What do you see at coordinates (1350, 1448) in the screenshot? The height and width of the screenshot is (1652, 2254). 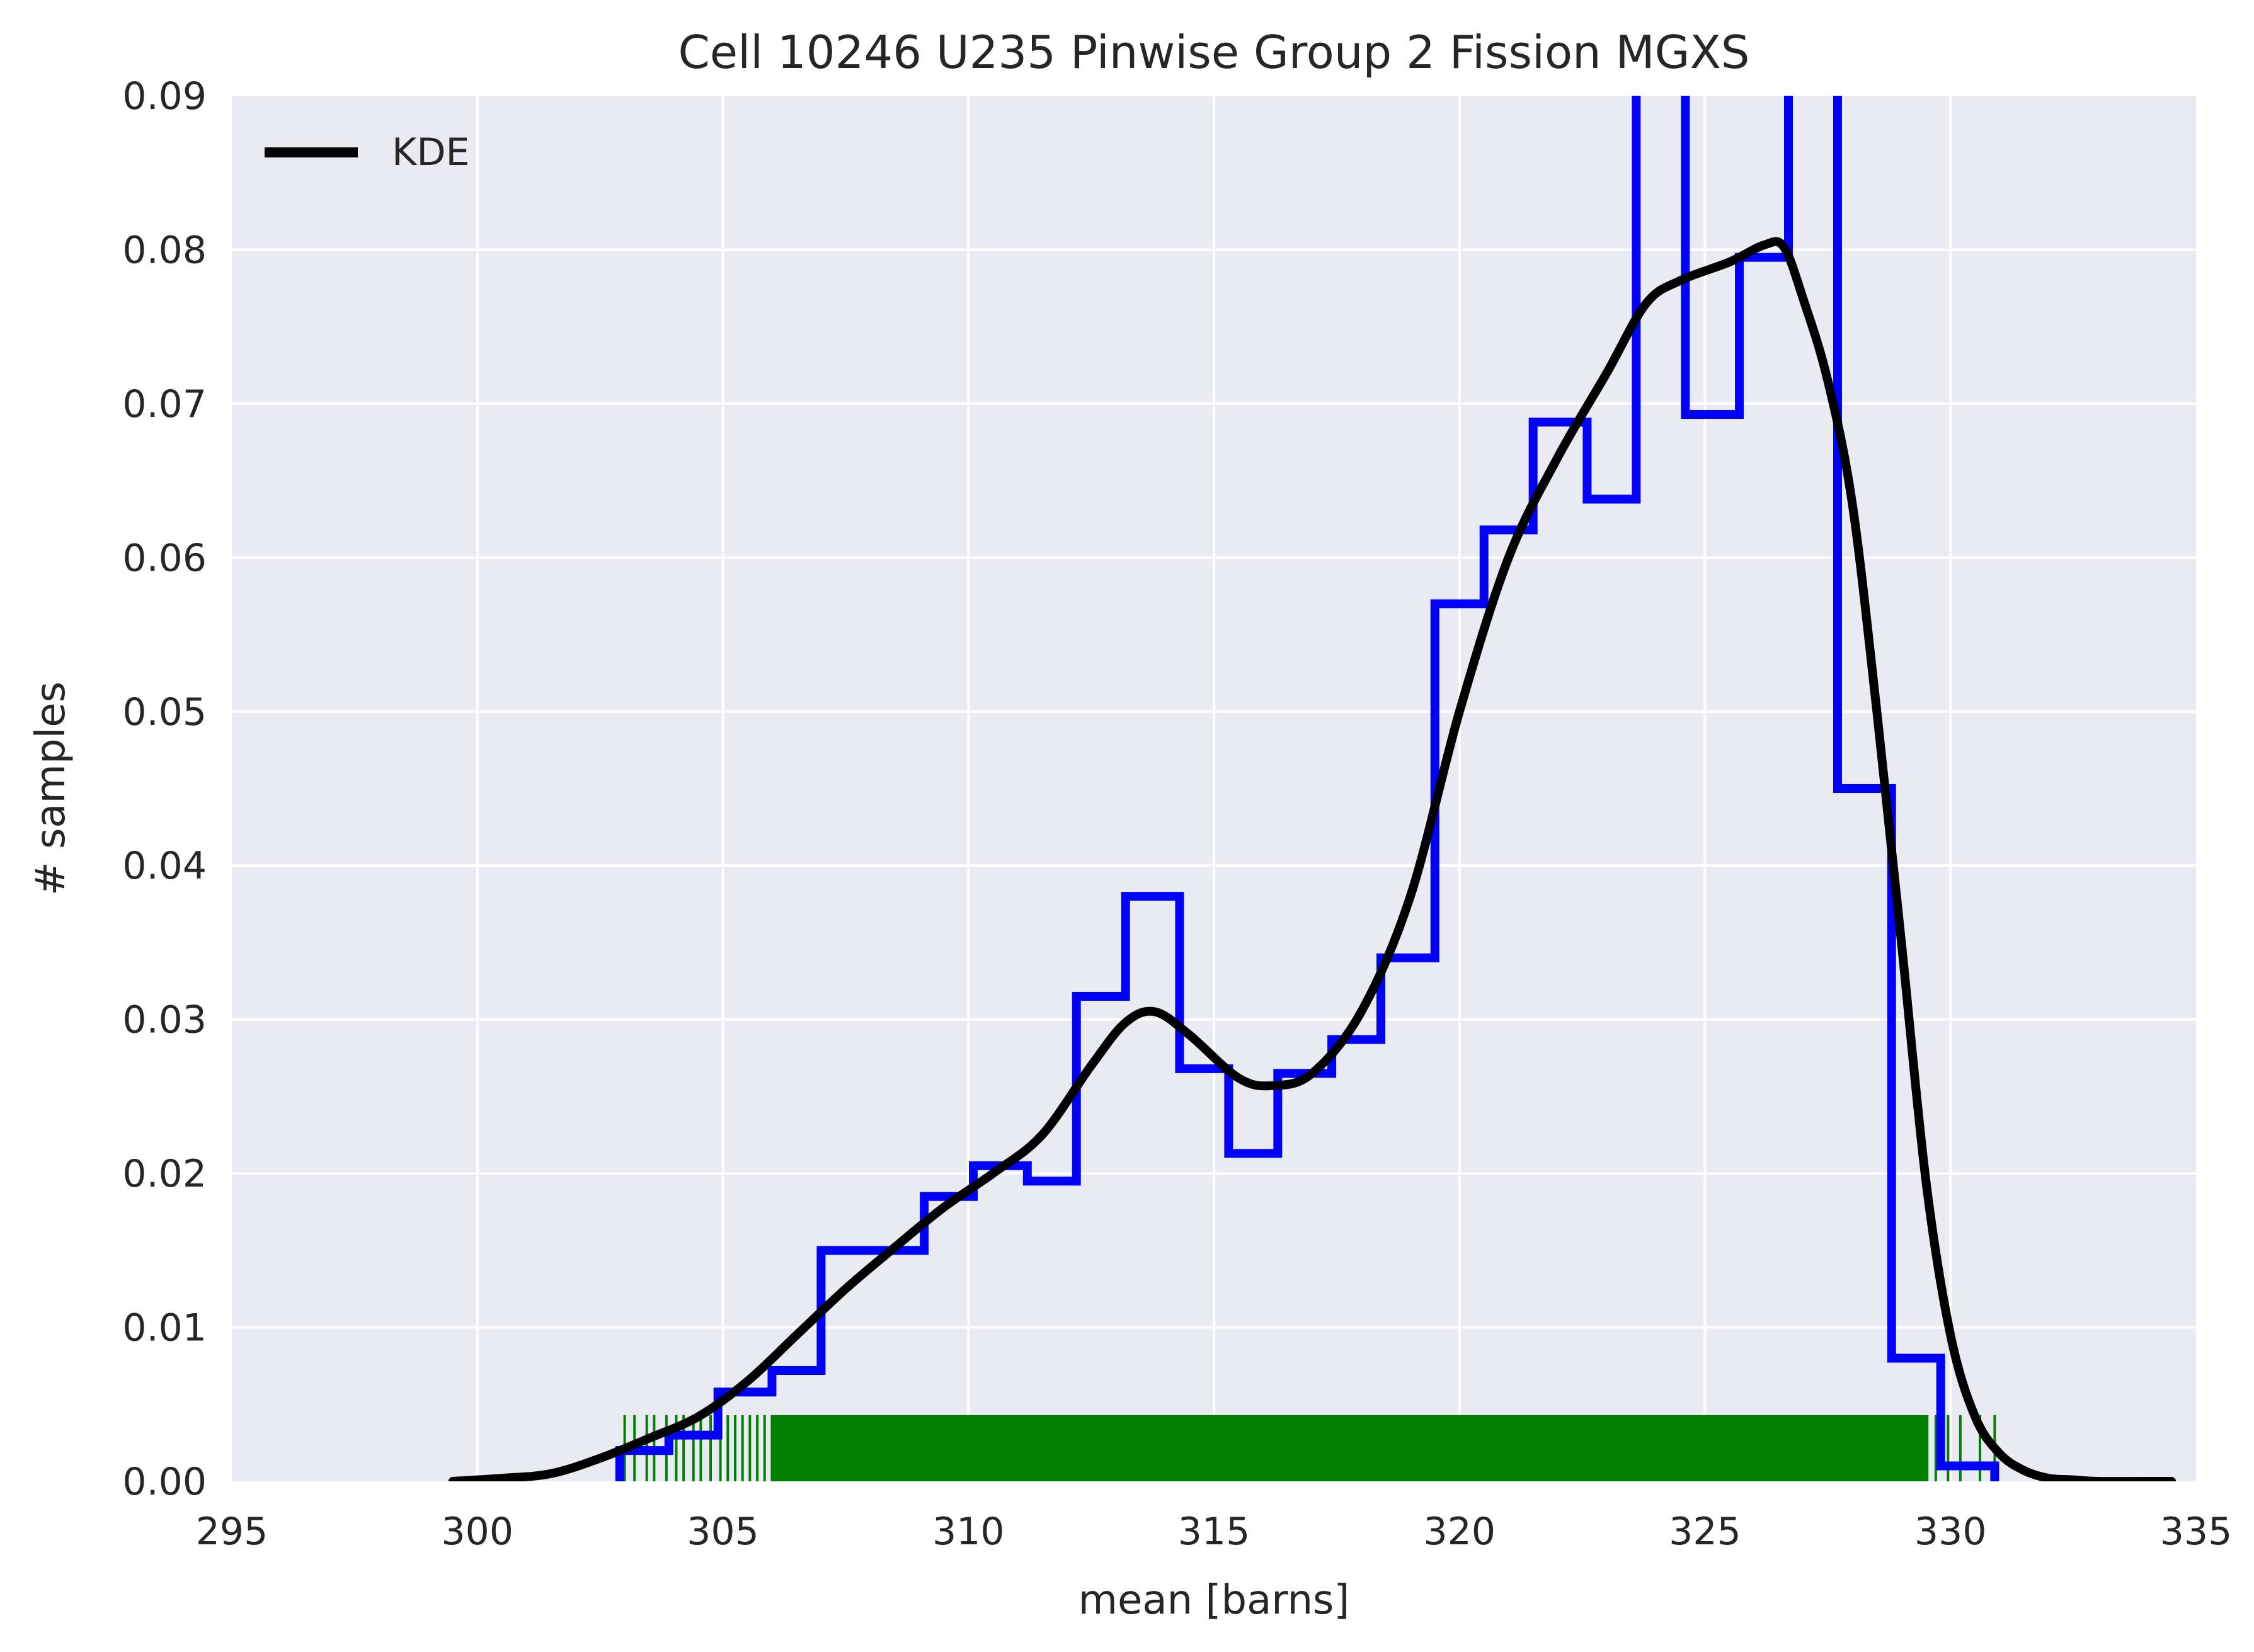 I see `rug-dense-band` at bounding box center [1350, 1448].